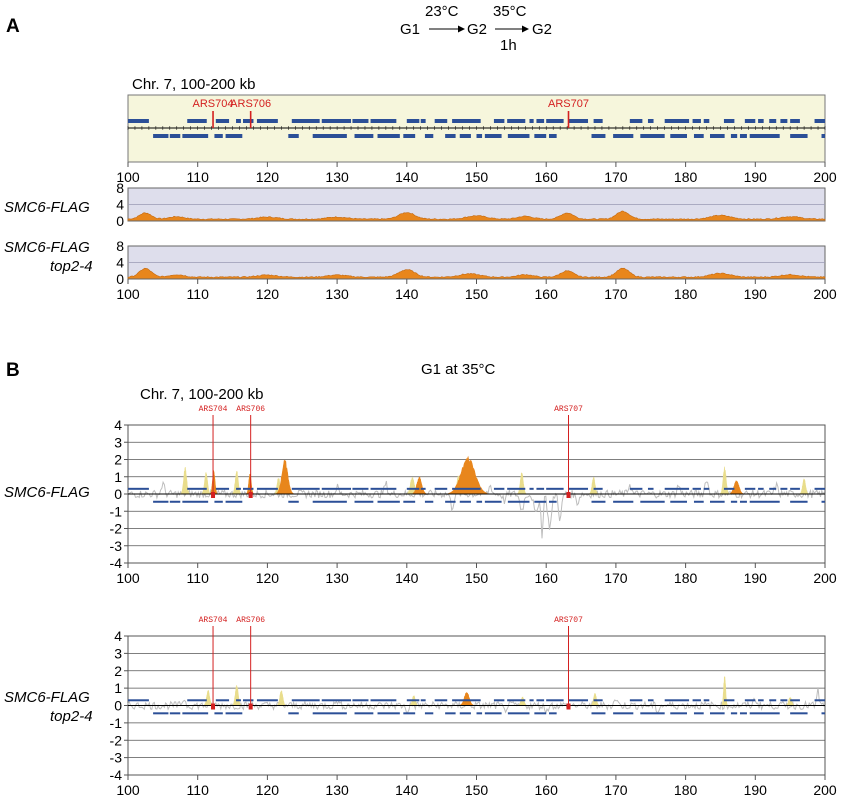 This screenshot has height=800, width=844. Describe the element at coordinates (442, 11) in the screenshot. I see `scheme-temp-1: 23°C` at that location.